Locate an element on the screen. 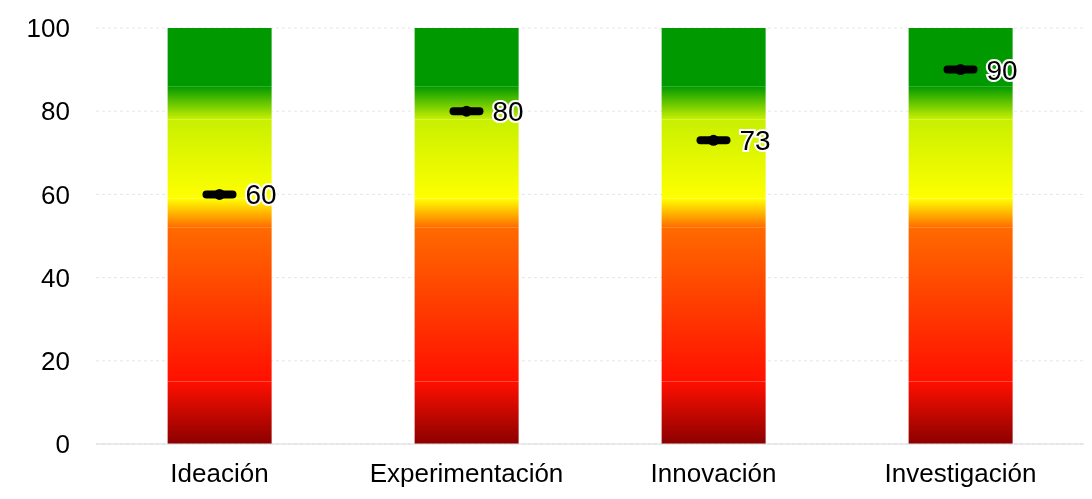  y-tick-label: 100 is located at coordinates (48, 28).